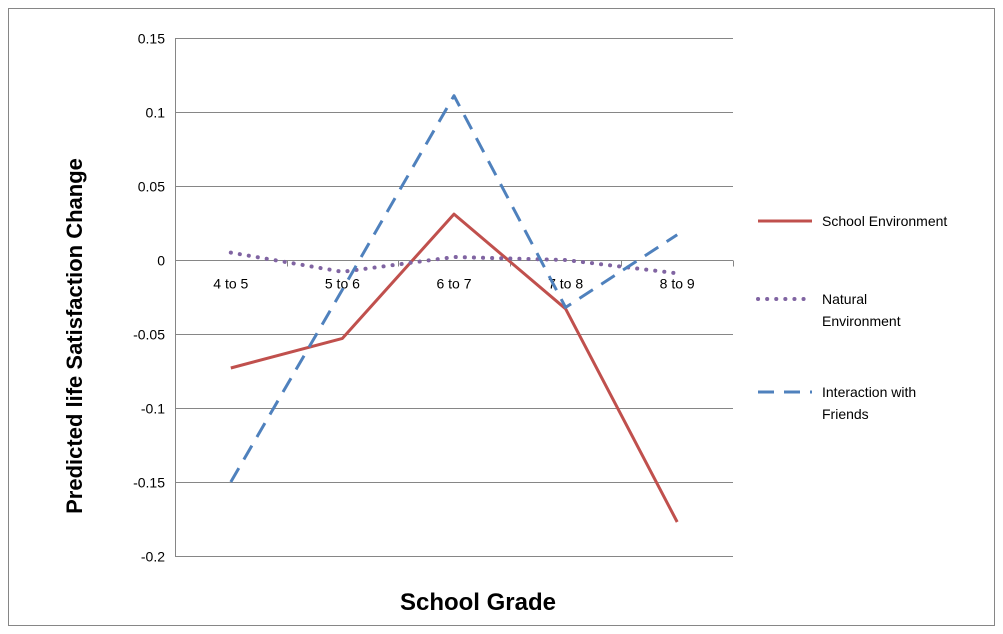  Describe the element at coordinates (153, 409) in the screenshot. I see `y-tick-label: -0.1` at that location.